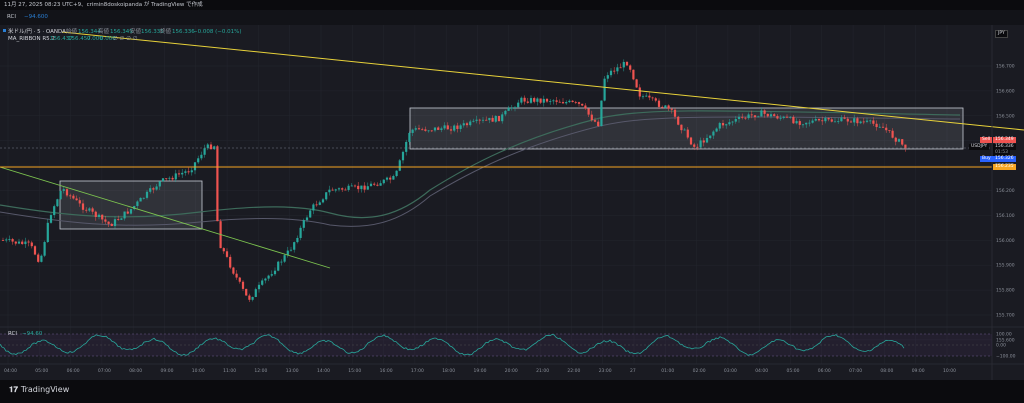 The image size is (1024, 403). Describe the element at coordinates (699, 371) in the screenshot. I see `time-tick-label: 02:00` at that location.